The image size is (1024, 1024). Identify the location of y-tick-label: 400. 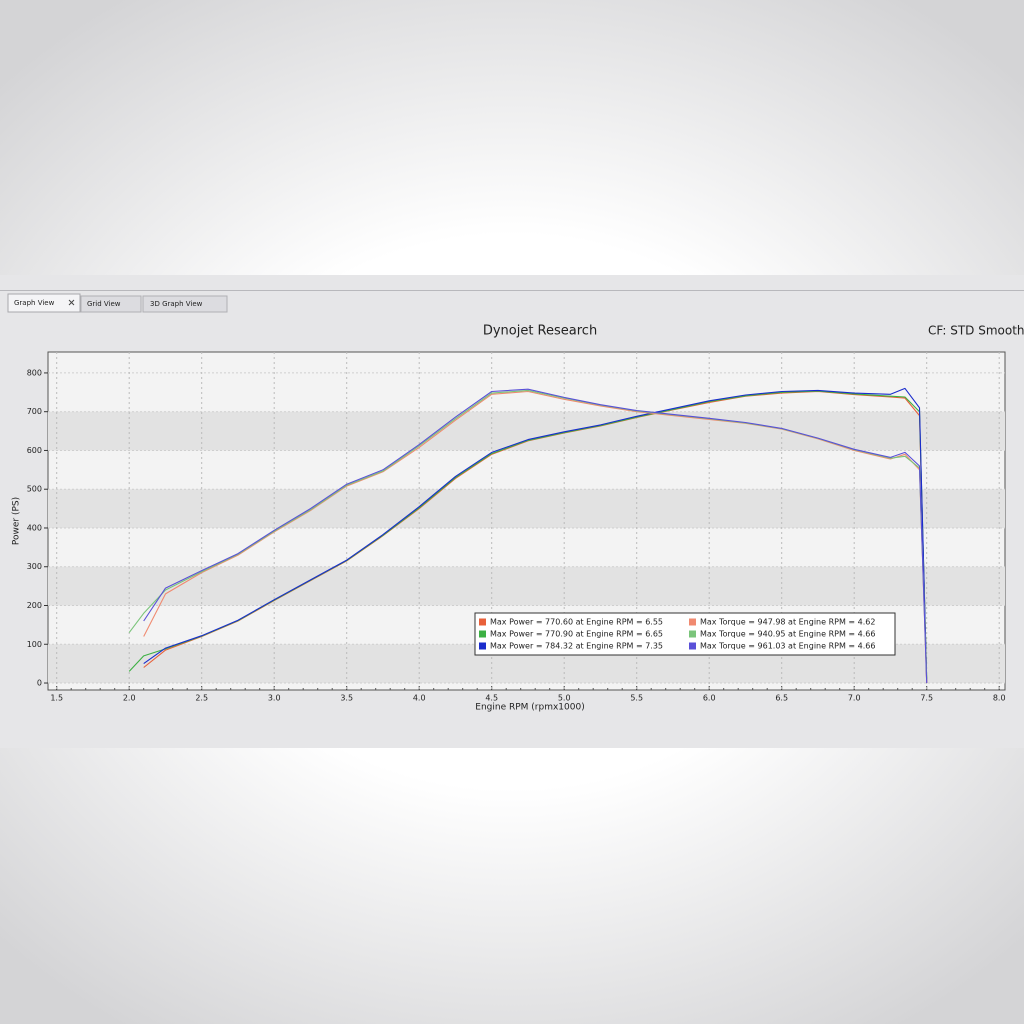
(34, 527).